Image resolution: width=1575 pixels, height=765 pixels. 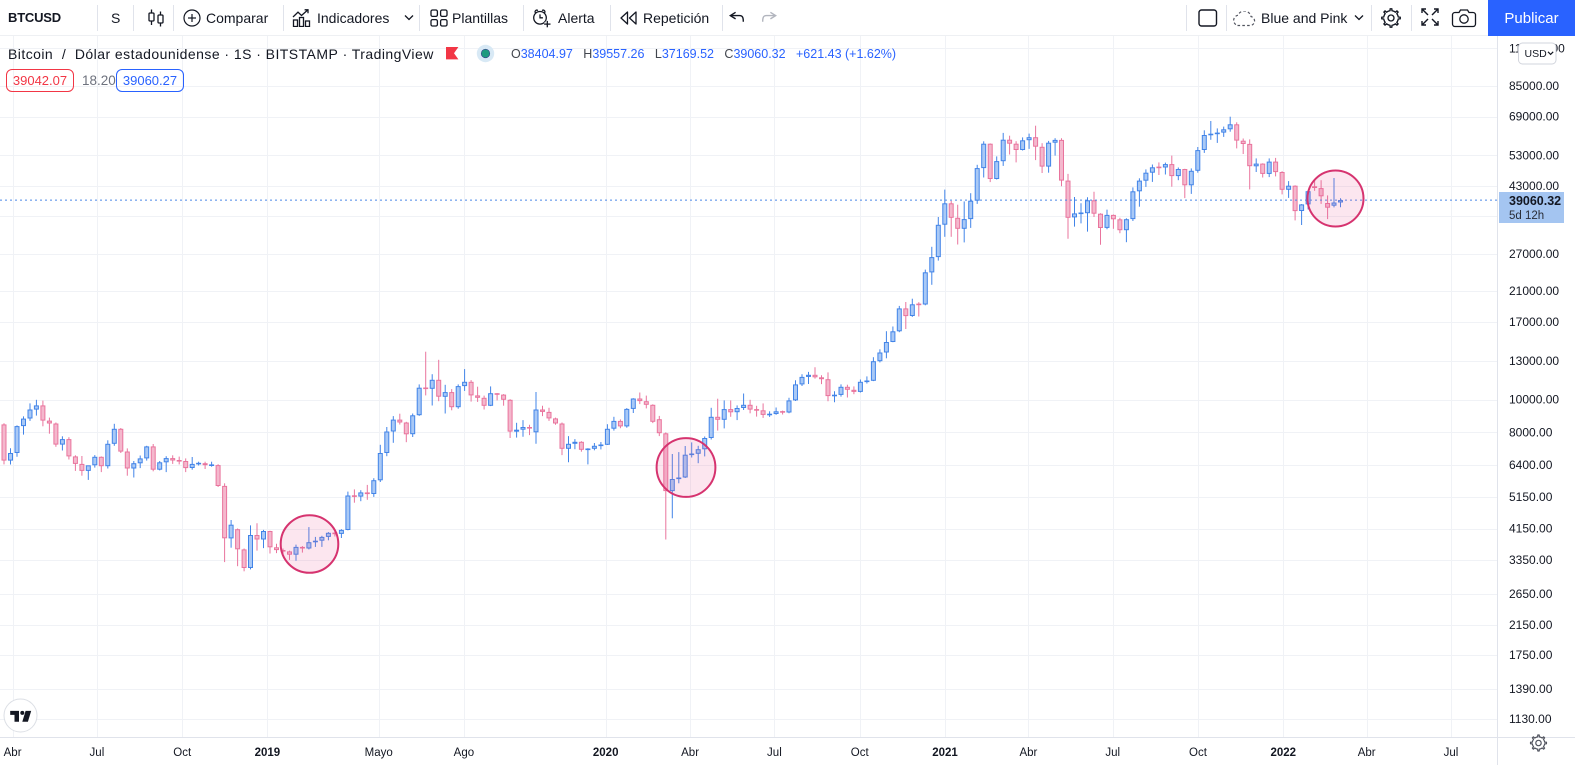 What do you see at coordinates (1531, 497) in the screenshot?
I see `svg-text: 5150.00` at bounding box center [1531, 497].